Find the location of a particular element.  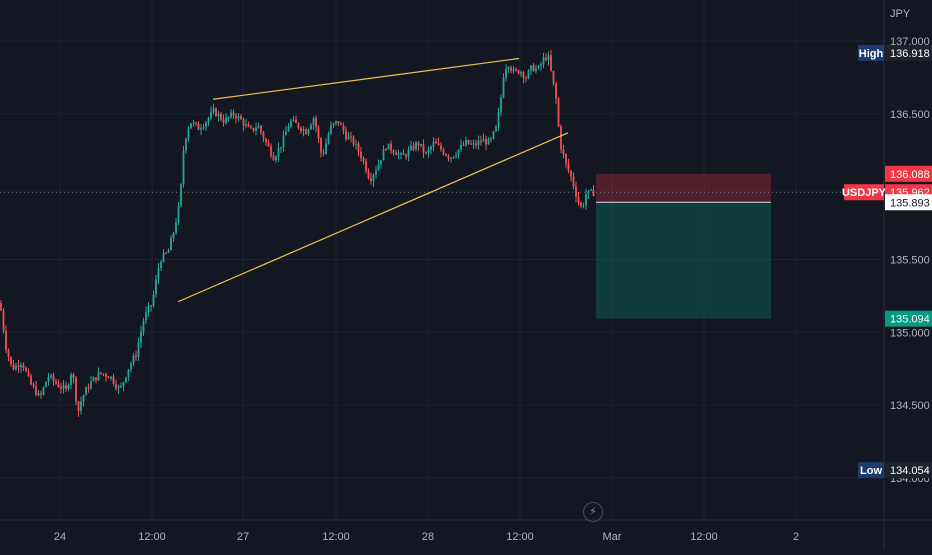

trendline-lower is located at coordinates (373, 217).